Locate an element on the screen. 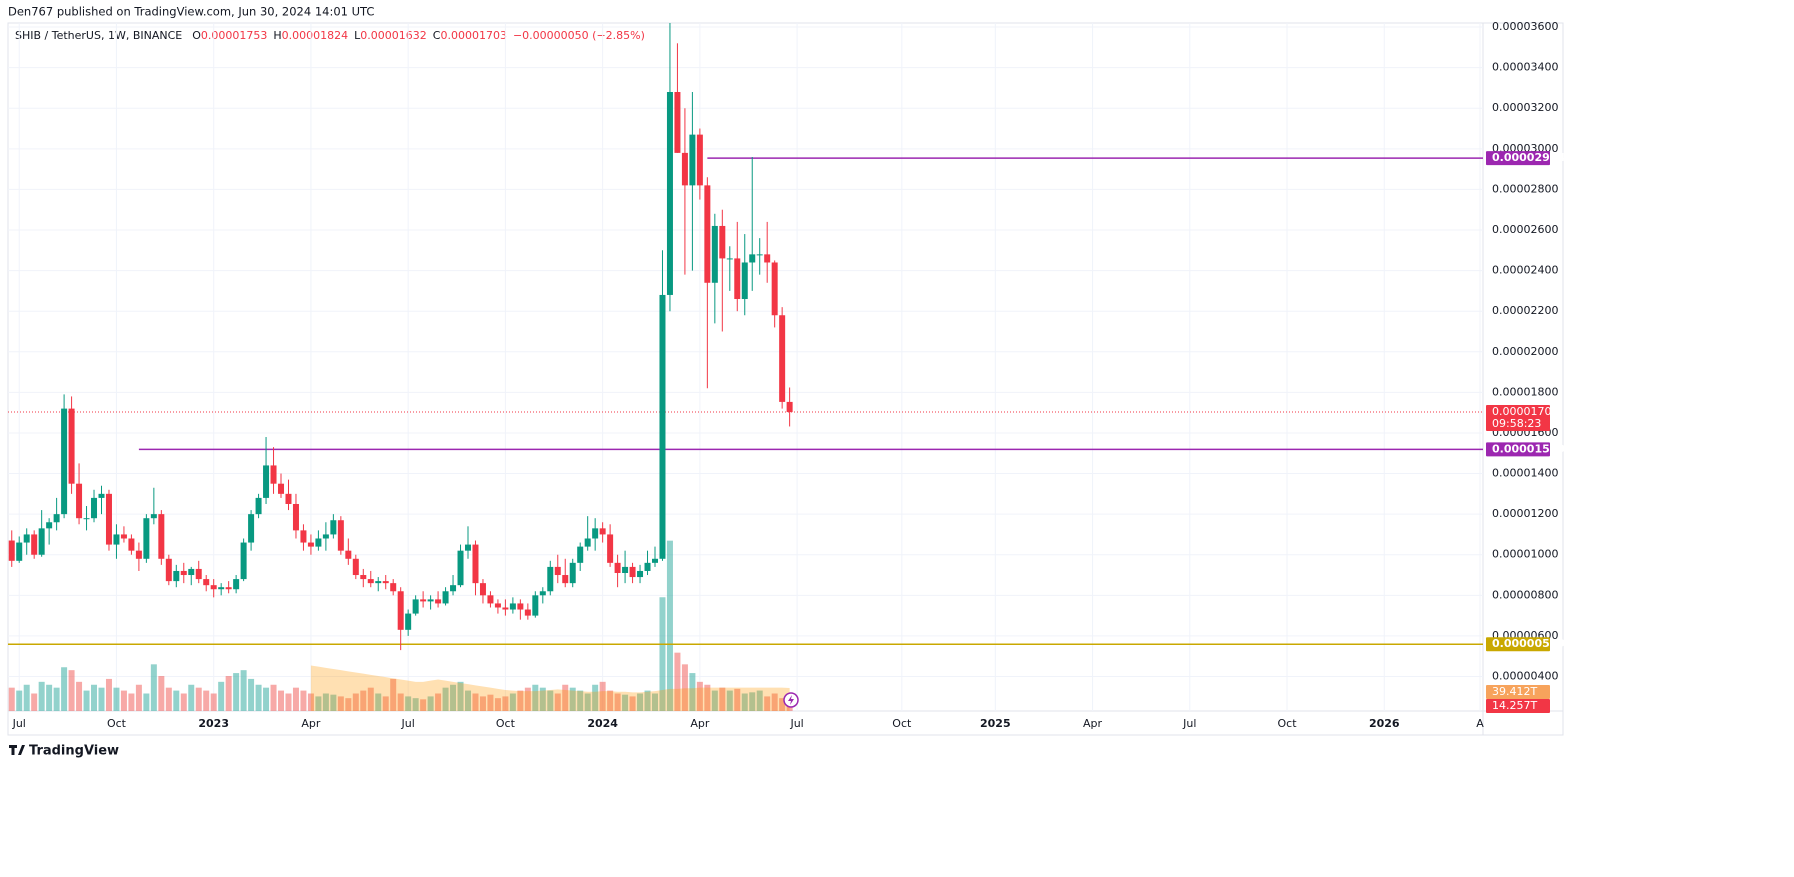 The image size is (1794, 877). logo-mark is located at coordinates (17, 750).